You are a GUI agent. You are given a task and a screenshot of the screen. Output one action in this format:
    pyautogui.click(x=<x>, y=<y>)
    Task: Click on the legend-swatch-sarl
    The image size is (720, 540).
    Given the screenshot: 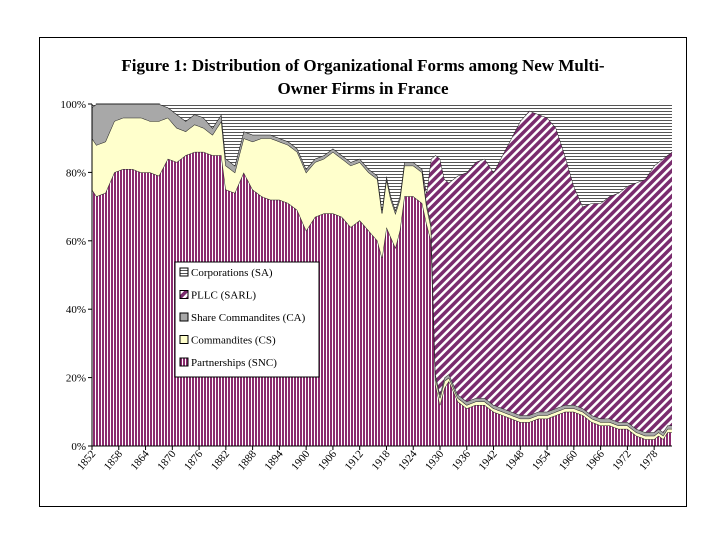 What is the action you would take?
    pyautogui.click(x=184, y=294)
    